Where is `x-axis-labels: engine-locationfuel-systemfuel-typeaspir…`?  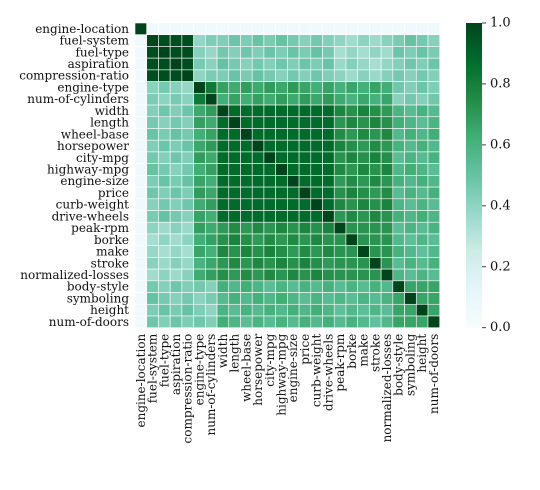
x-axis-labels: engine-locationfuel-systemfuel-typeaspir… is located at coordinates (287, 388).